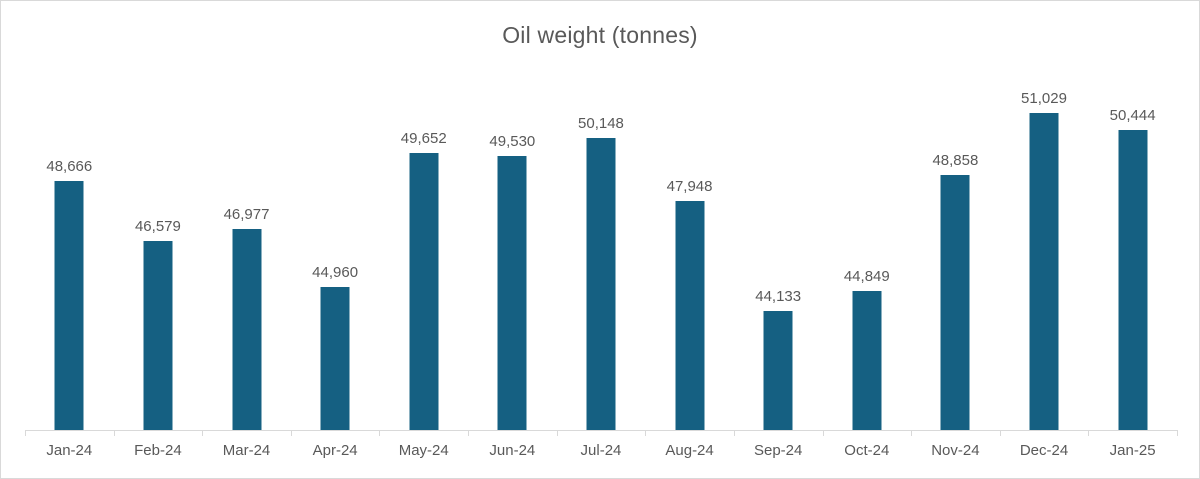 This screenshot has width=1200, height=479. I want to click on bar-group-jun-24: 49,530, so click(512, 257).